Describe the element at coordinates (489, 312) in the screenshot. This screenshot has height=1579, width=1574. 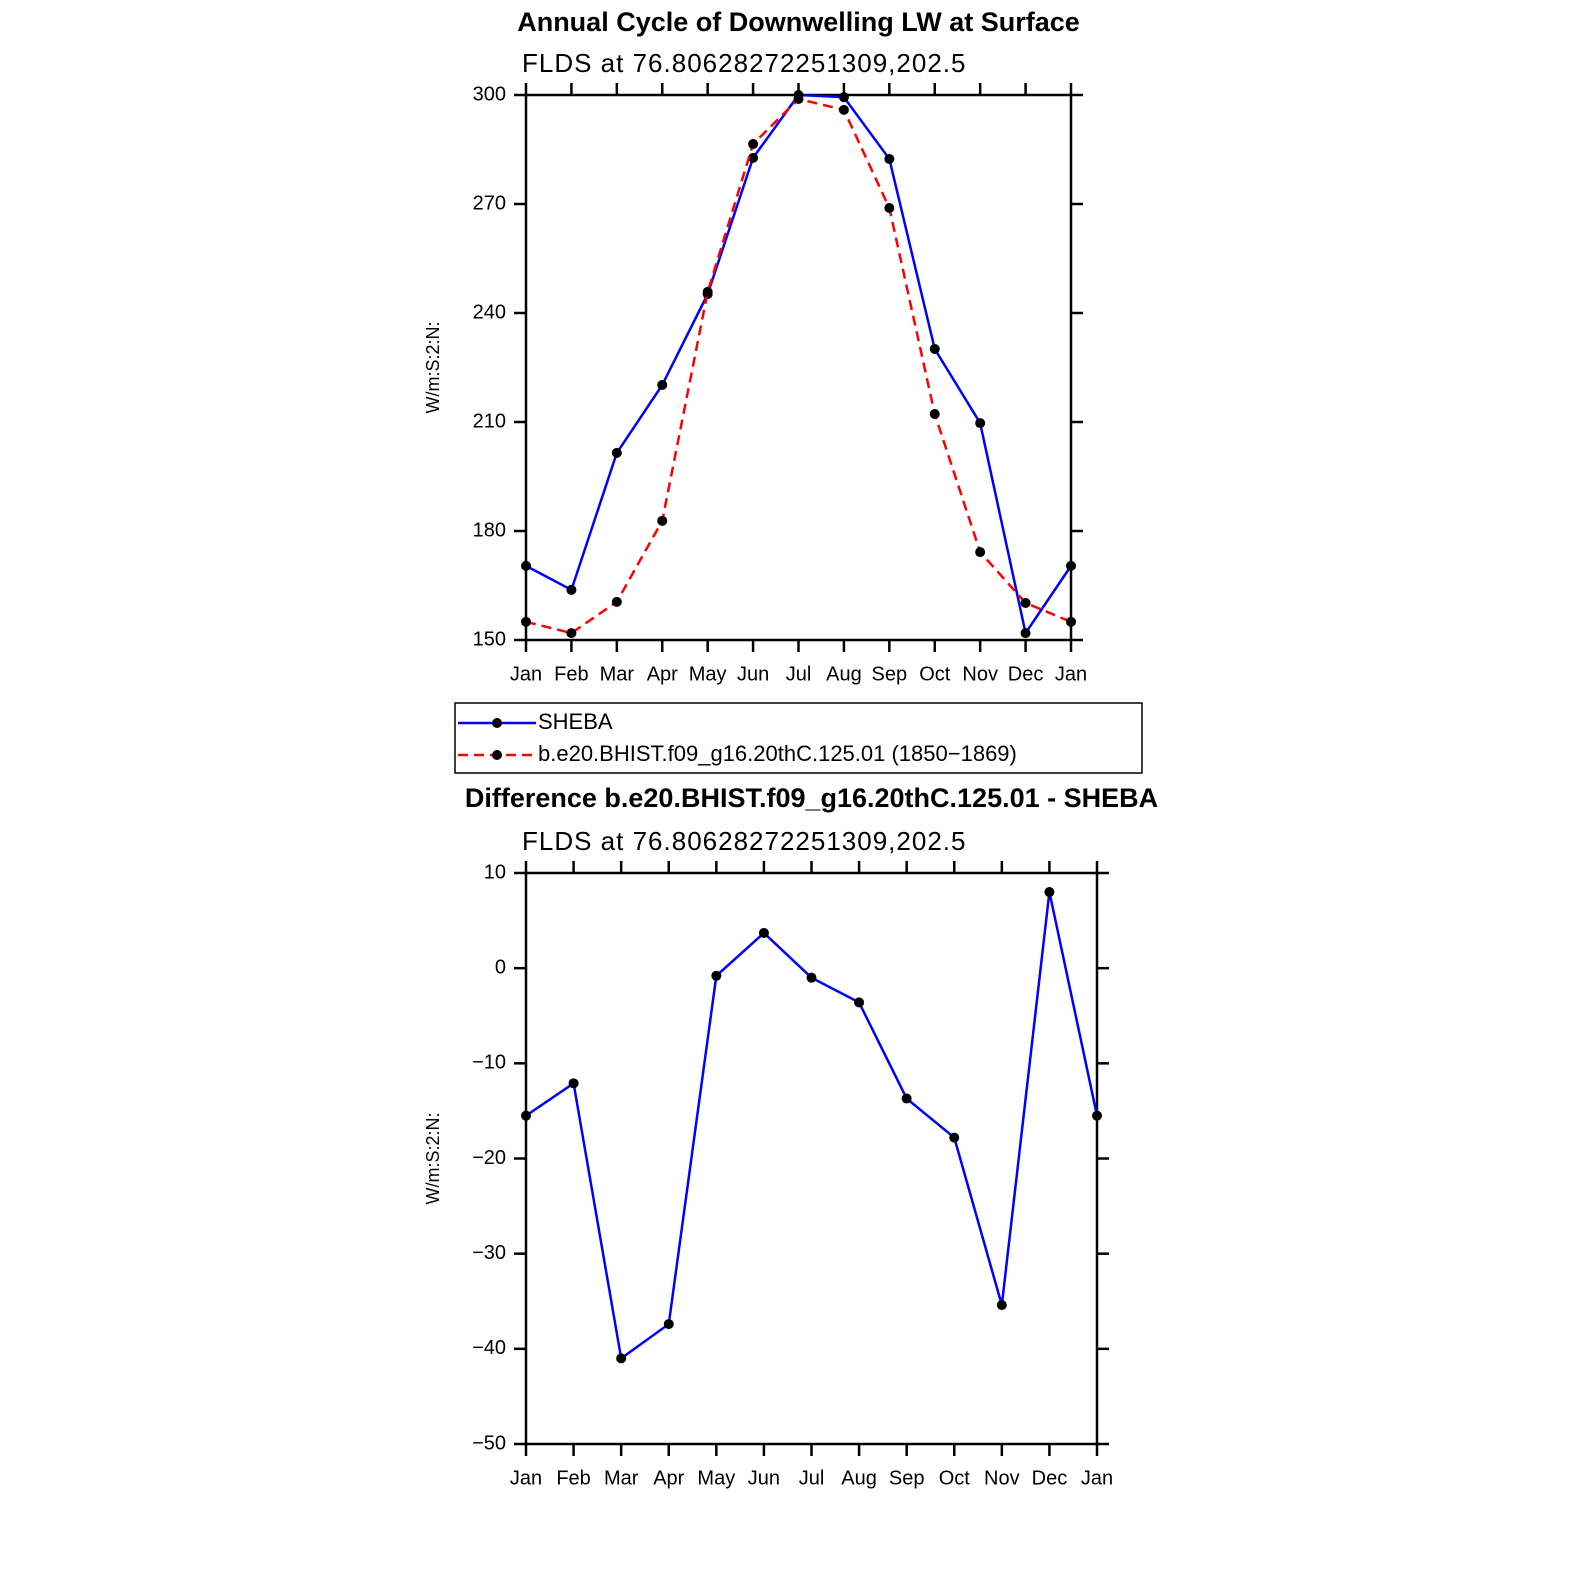
I see `y-tick-label: 240` at that location.